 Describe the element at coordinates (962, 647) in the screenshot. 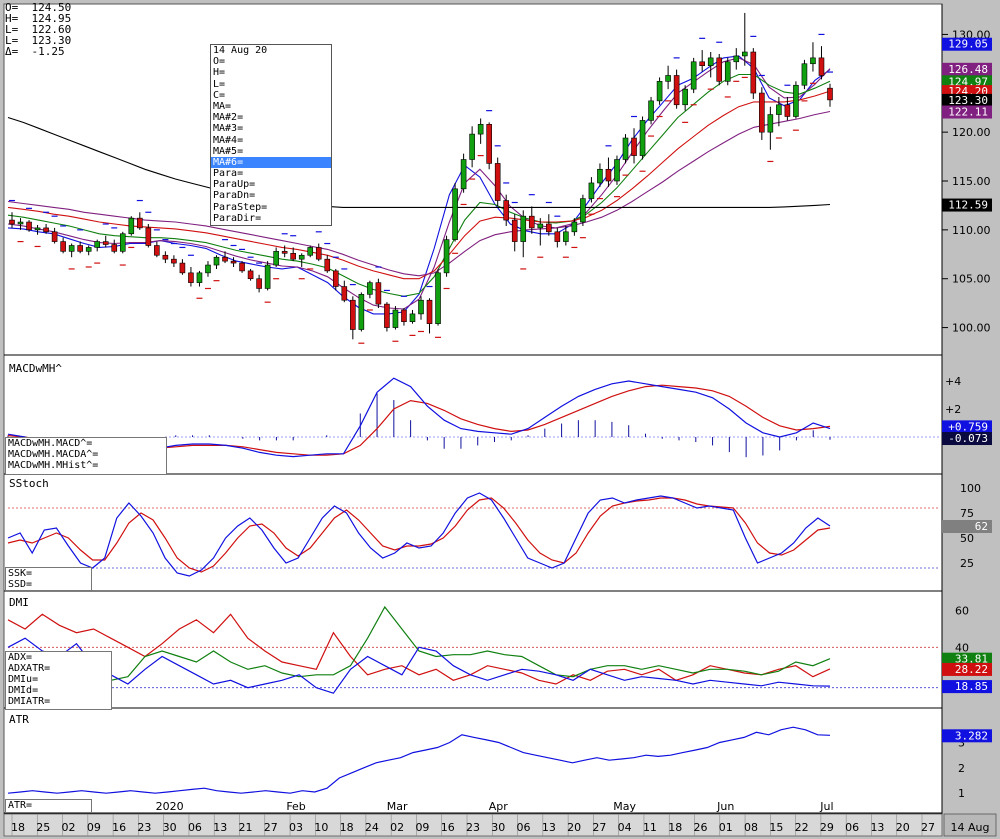

I see `dmi-tick-label: 40` at that location.